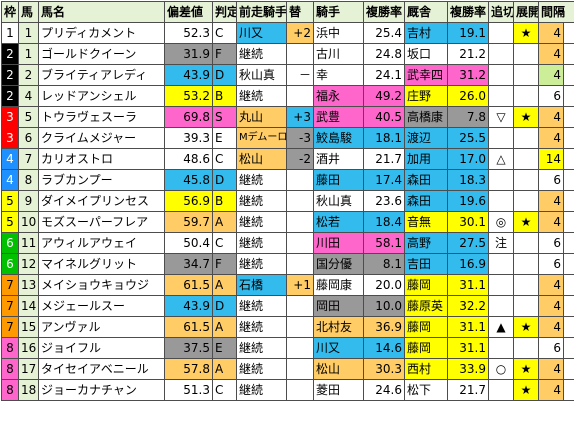 The width and height of the screenshot is (574, 422). What do you see at coordinates (196, 243) in the screenshot?
I see `hensa-value: 50.4` at bounding box center [196, 243].